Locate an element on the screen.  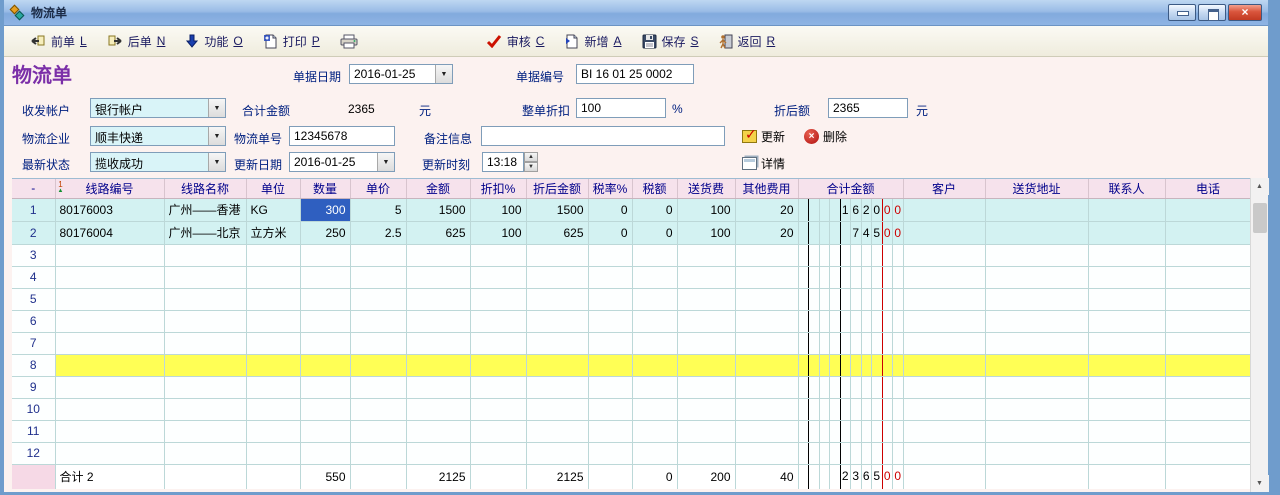
print-button: 打印 P is located at coordinates (291, 41).